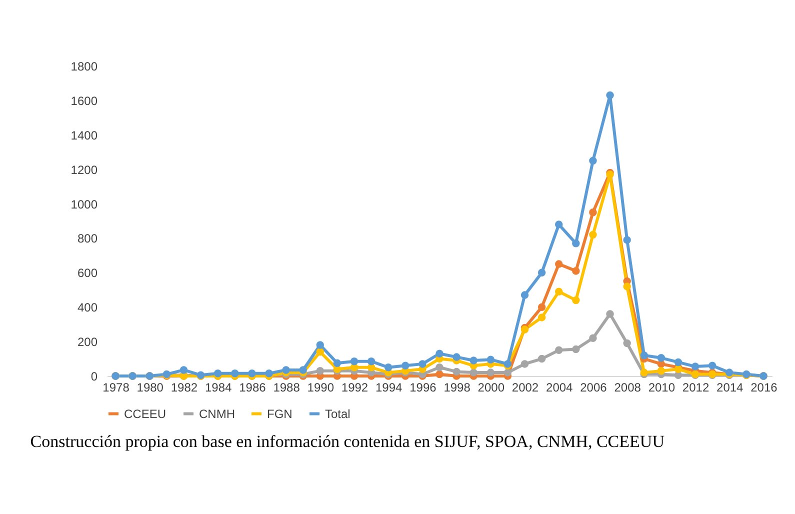 This screenshot has width=795, height=514. I want to click on y-tick-label: 400, so click(87, 307).